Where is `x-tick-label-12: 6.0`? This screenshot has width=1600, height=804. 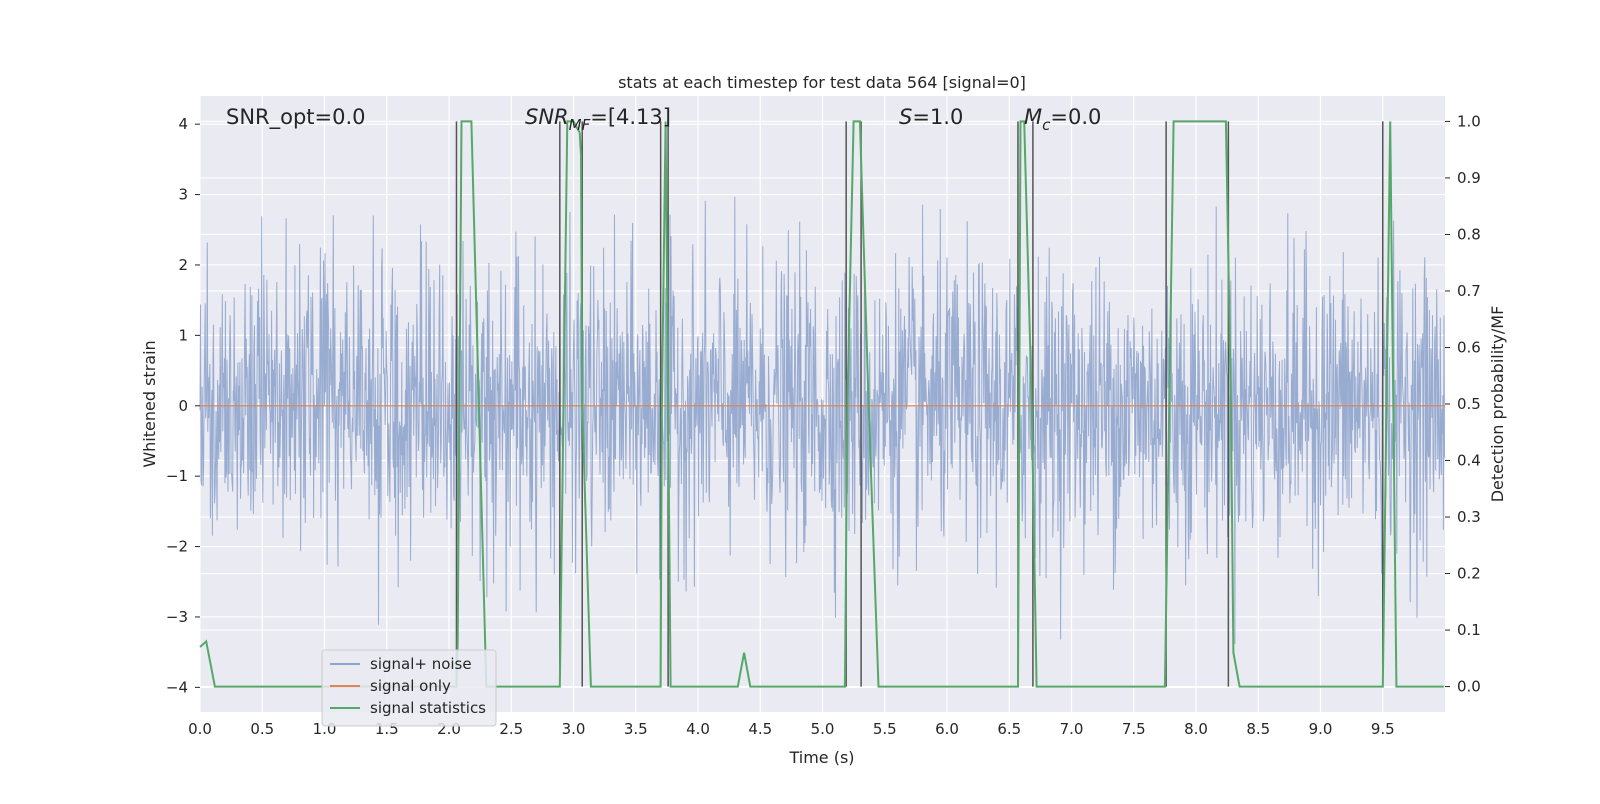
x-tick-label-12: 6.0 is located at coordinates (947, 729).